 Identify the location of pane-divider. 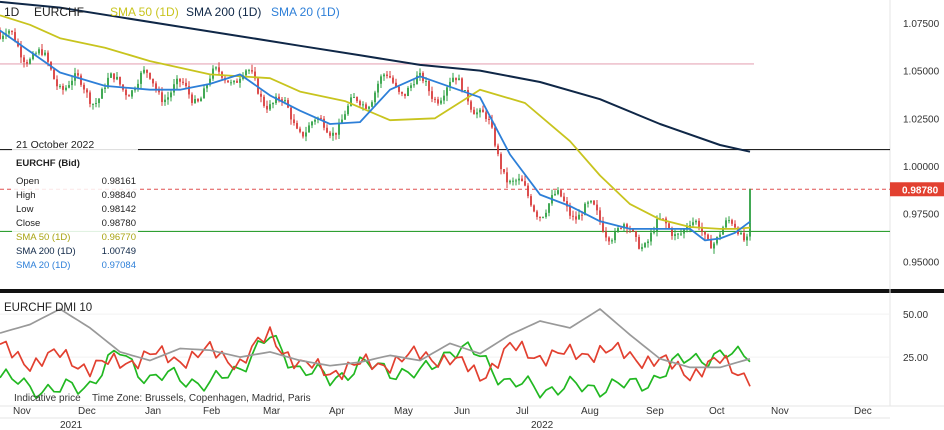
(472, 291).